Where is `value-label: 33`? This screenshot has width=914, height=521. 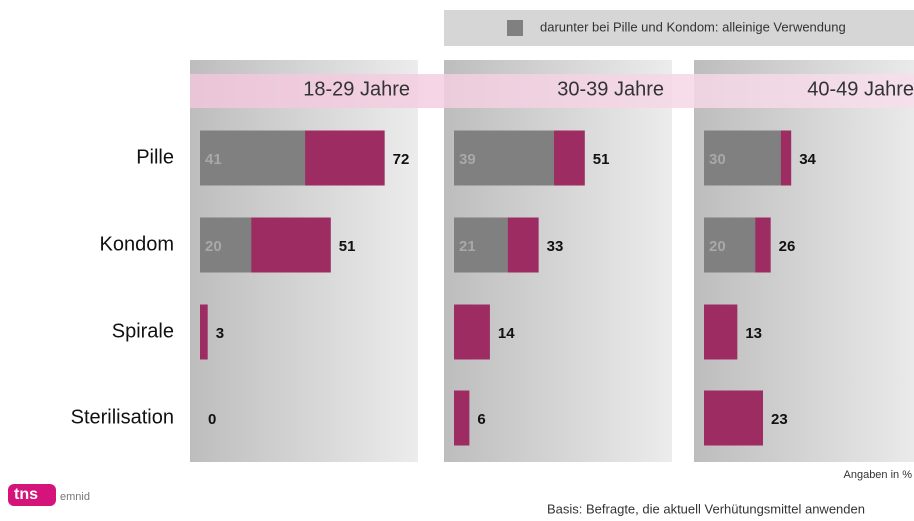
value-label: 33 is located at coordinates (555, 246).